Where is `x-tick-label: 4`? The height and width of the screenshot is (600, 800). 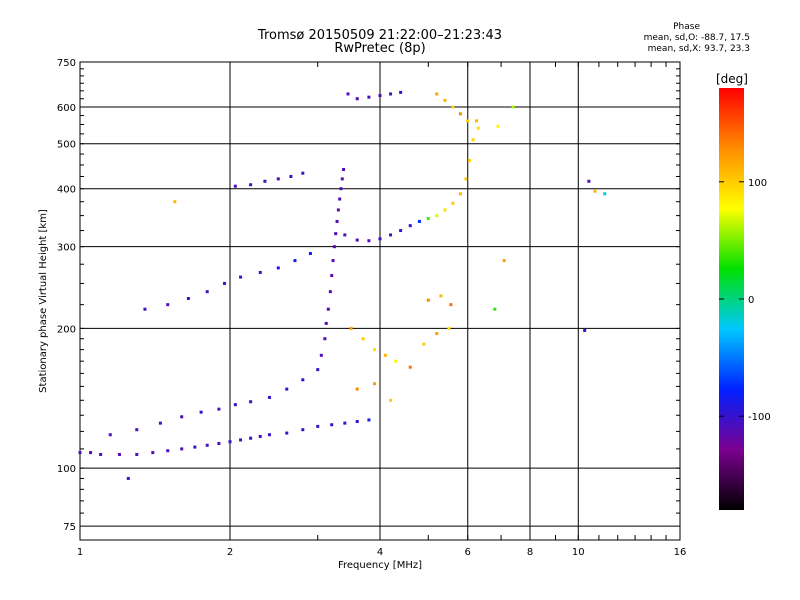 x-tick-label: 4 is located at coordinates (380, 552).